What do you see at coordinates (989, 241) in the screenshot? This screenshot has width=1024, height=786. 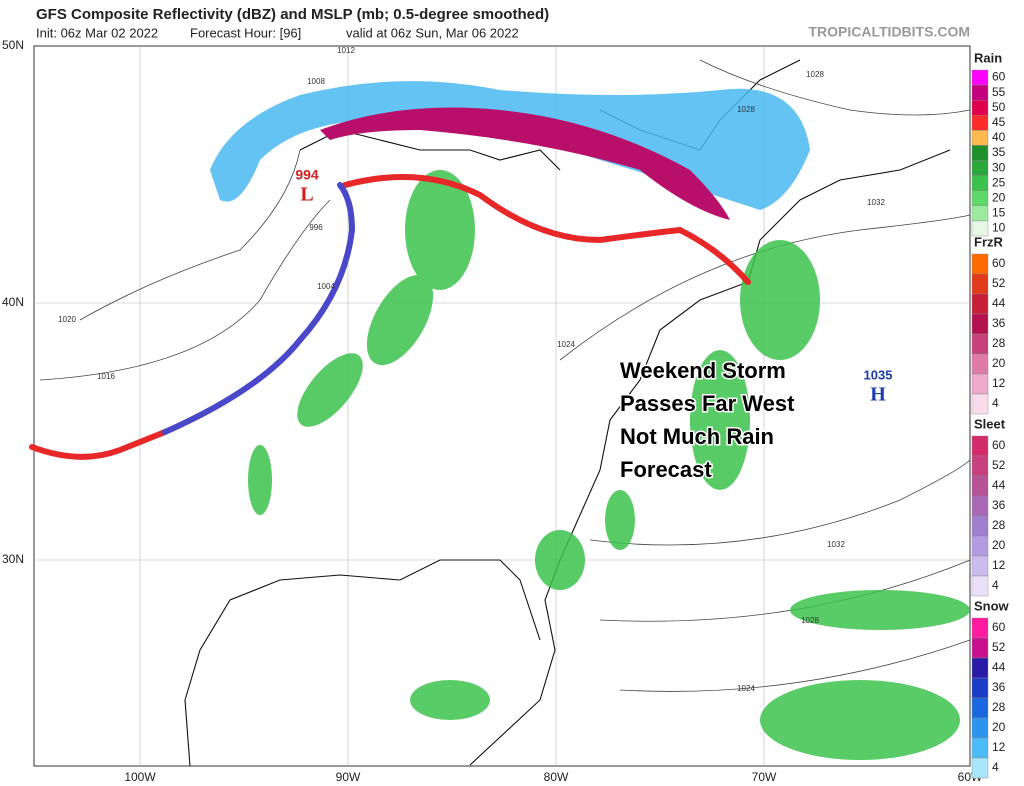 I see `legend-title: FrzR` at bounding box center [989, 241].